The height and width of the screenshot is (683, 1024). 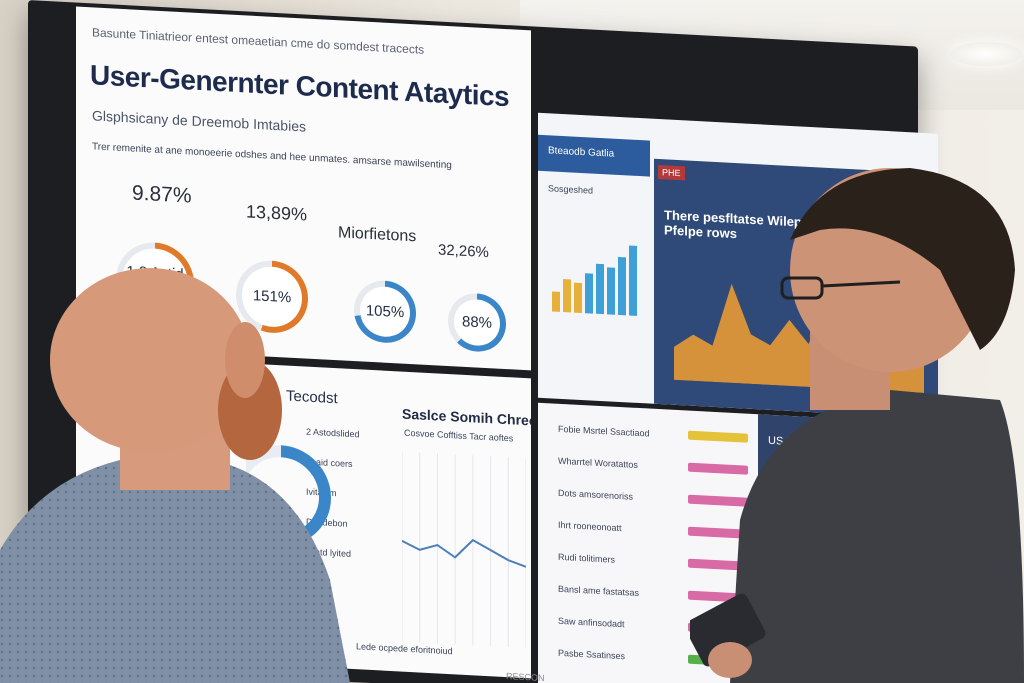 I want to click on monitor-brand-logo: RESCON, so click(x=525, y=677).